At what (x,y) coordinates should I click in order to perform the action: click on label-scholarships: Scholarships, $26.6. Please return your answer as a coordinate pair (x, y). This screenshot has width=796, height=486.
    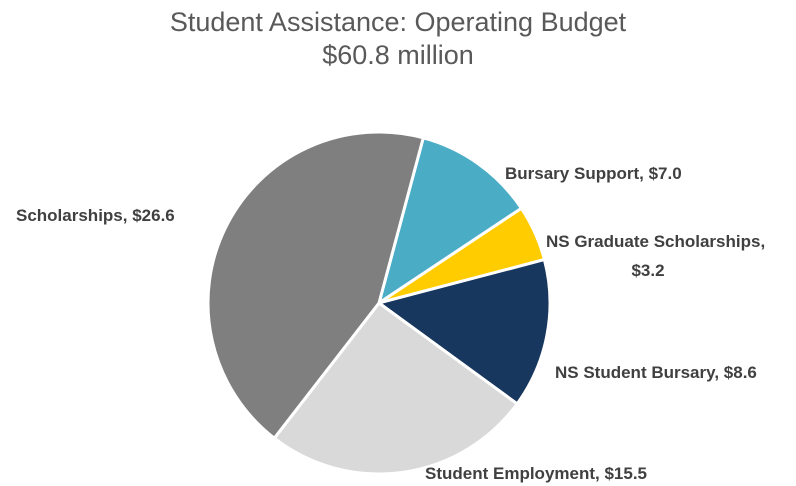
    Looking at the image, I should click on (95, 215).